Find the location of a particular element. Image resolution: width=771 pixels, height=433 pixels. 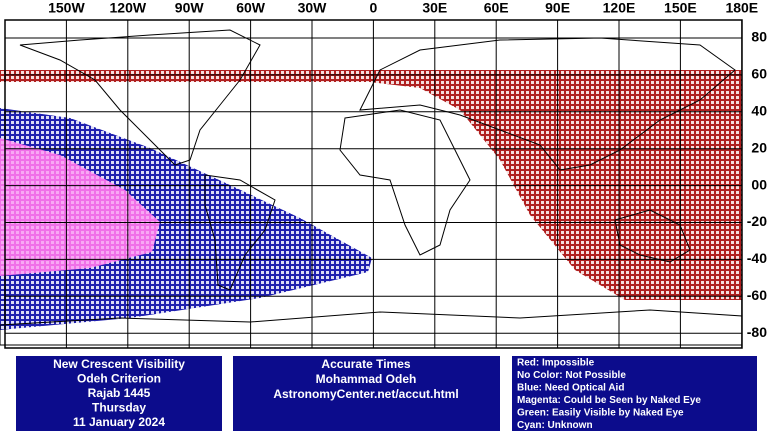

info-line: Odeh Criterion is located at coordinates (119, 379).